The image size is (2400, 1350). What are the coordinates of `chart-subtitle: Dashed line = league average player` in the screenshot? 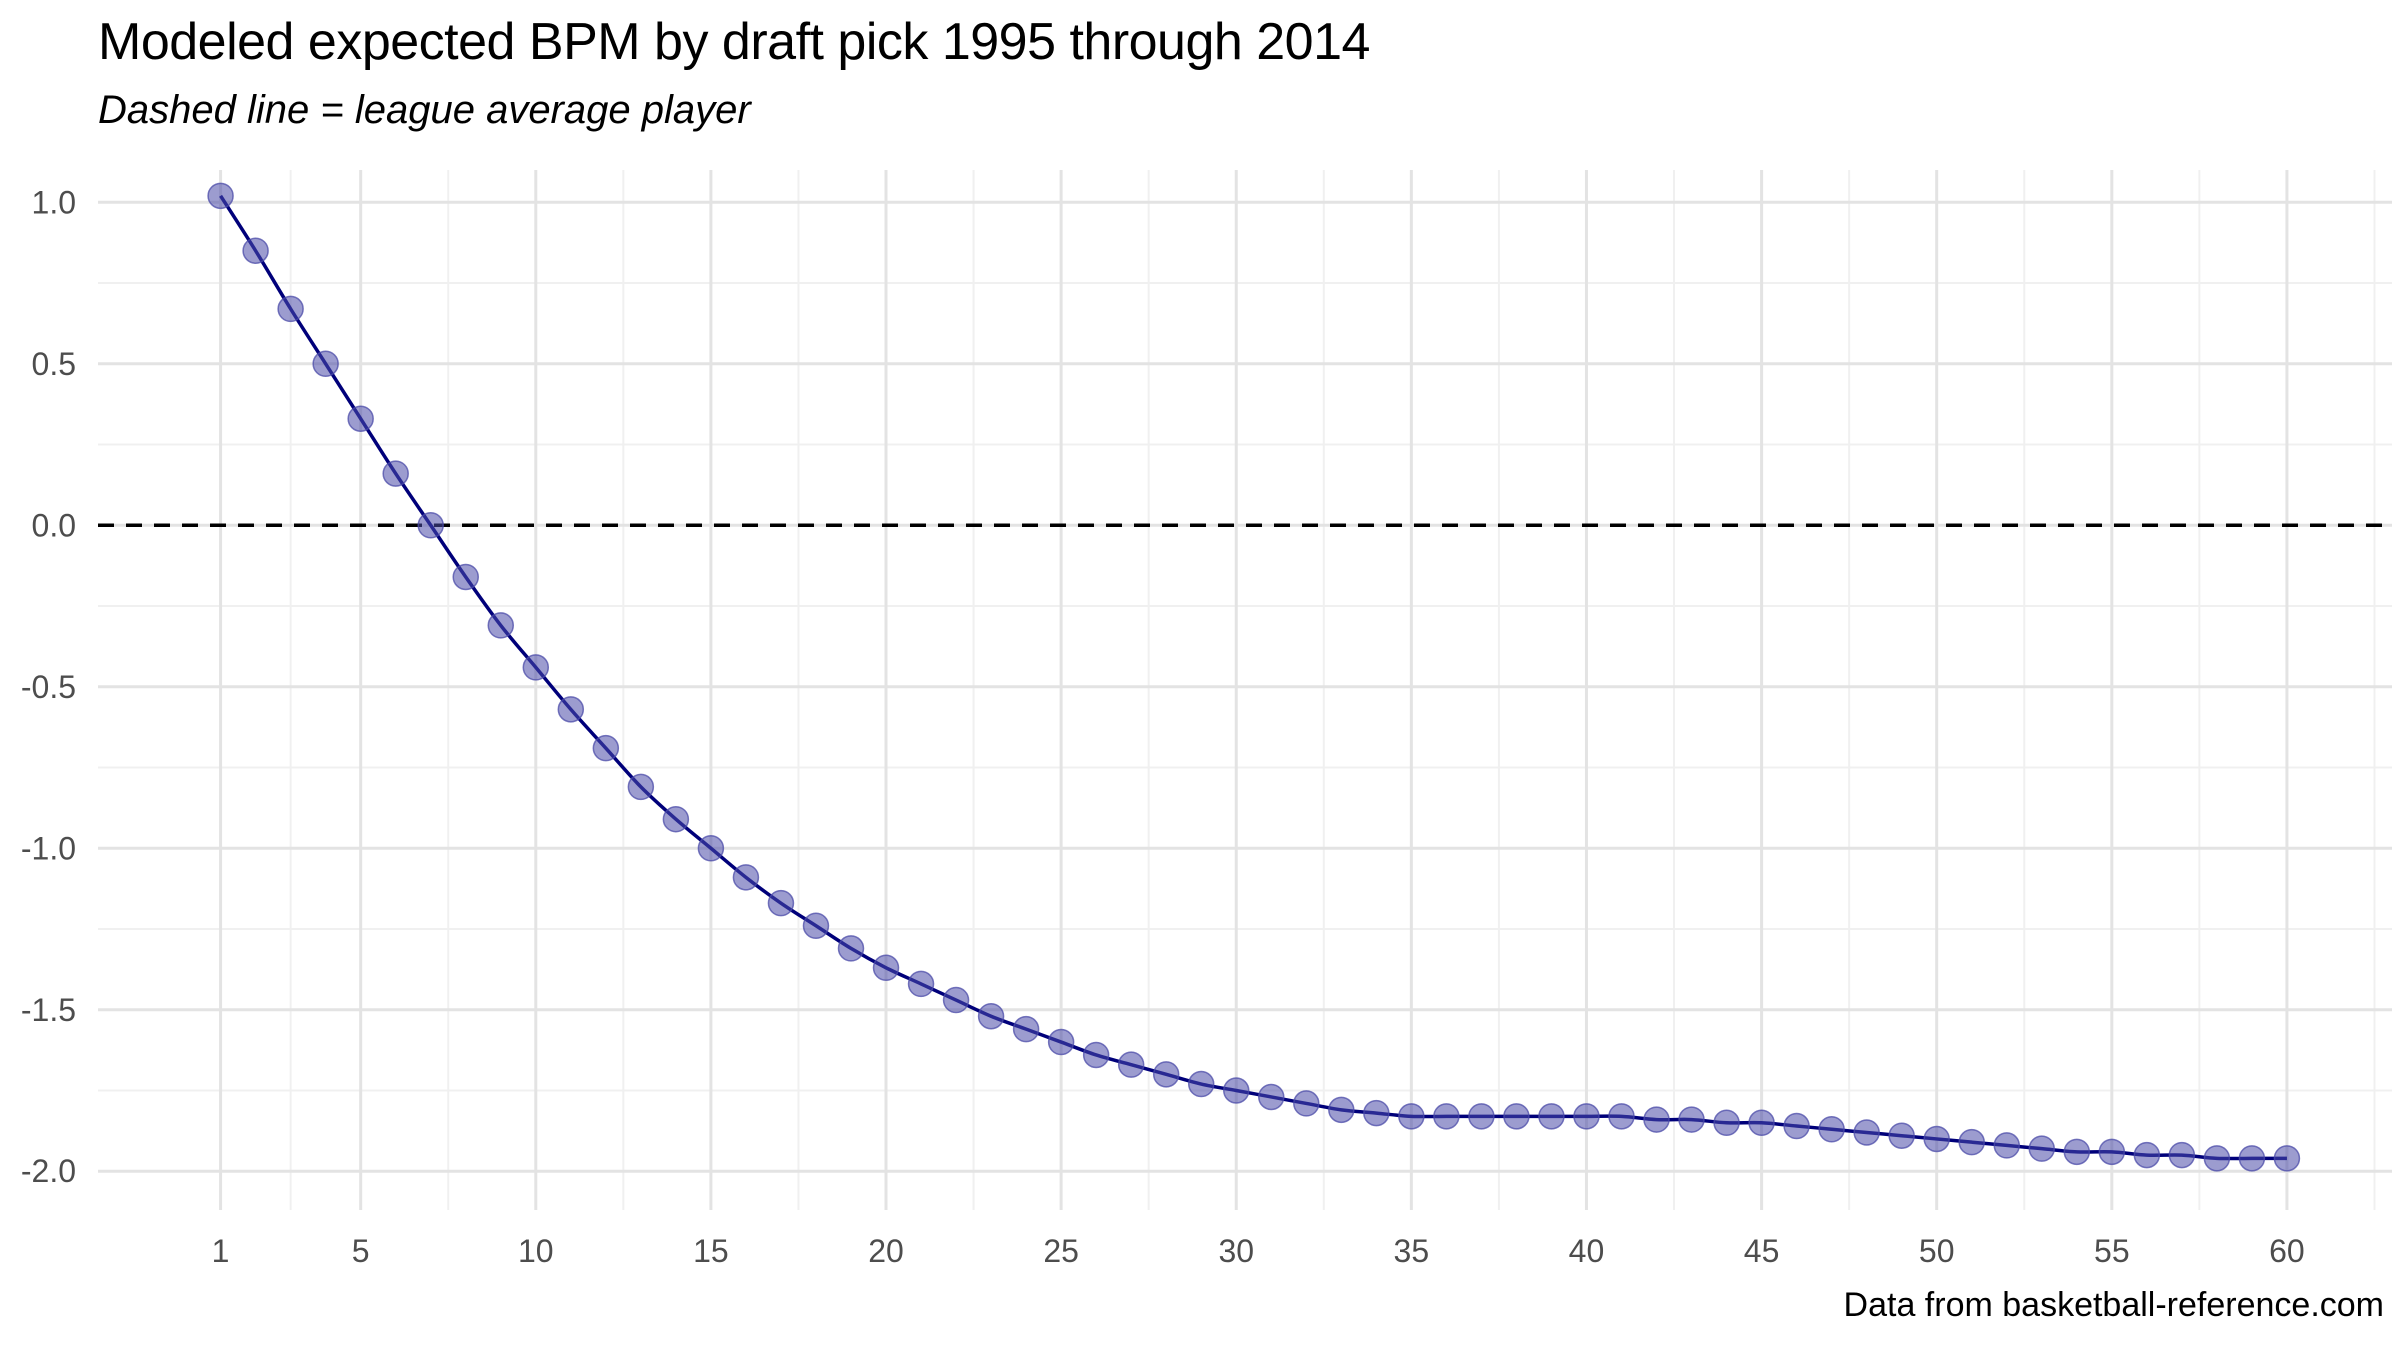 It's located at (424, 110).